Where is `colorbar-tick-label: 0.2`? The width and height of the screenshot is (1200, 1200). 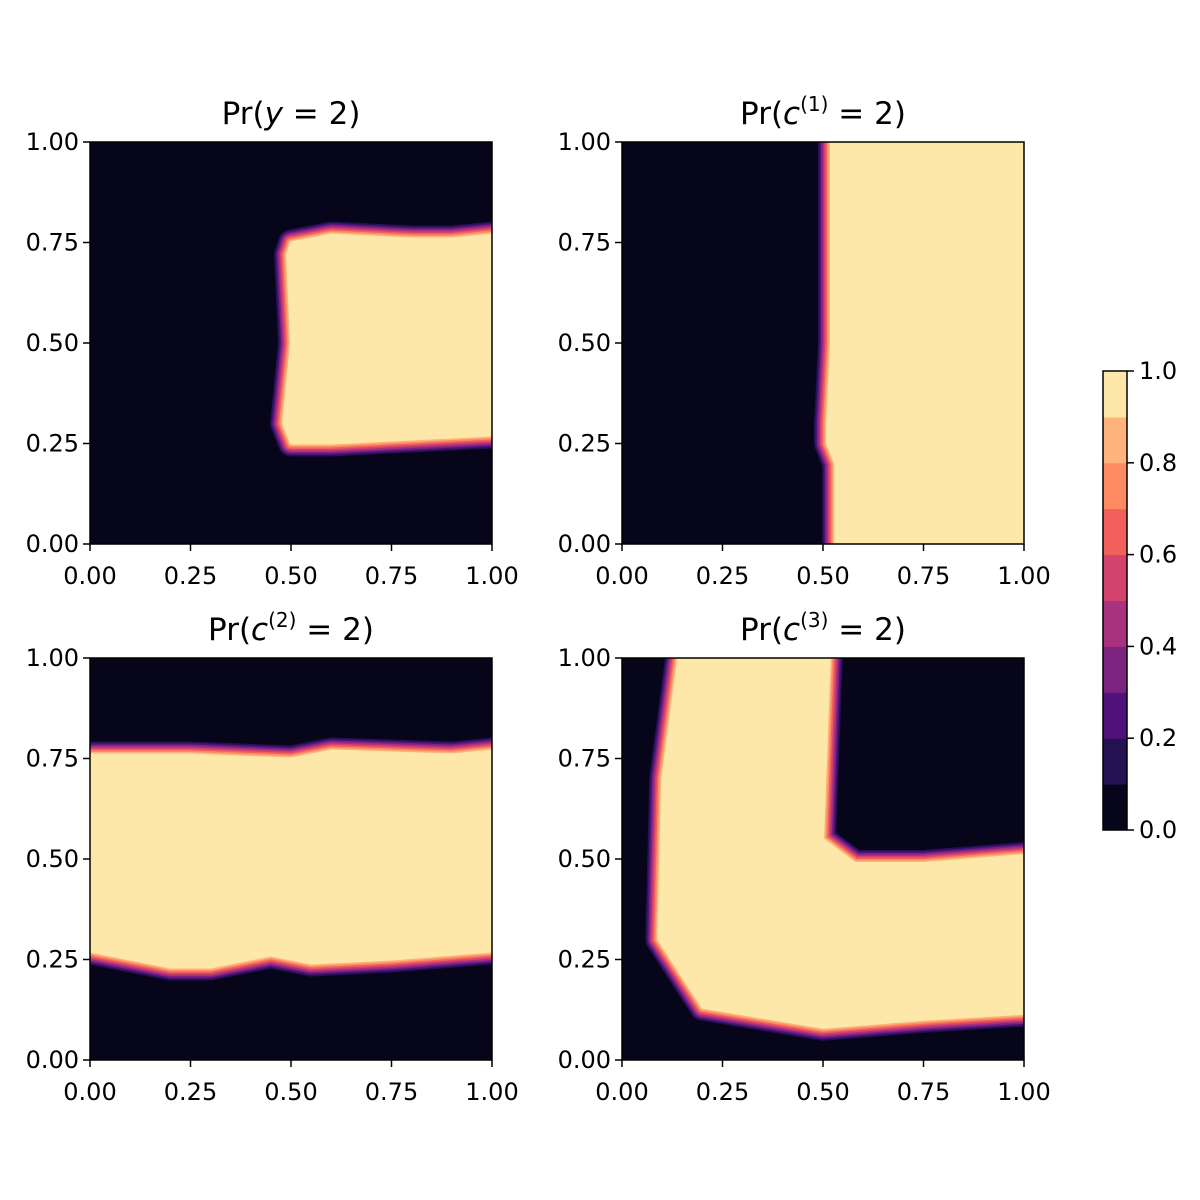 colorbar-tick-label: 0.2 is located at coordinates (1158, 738).